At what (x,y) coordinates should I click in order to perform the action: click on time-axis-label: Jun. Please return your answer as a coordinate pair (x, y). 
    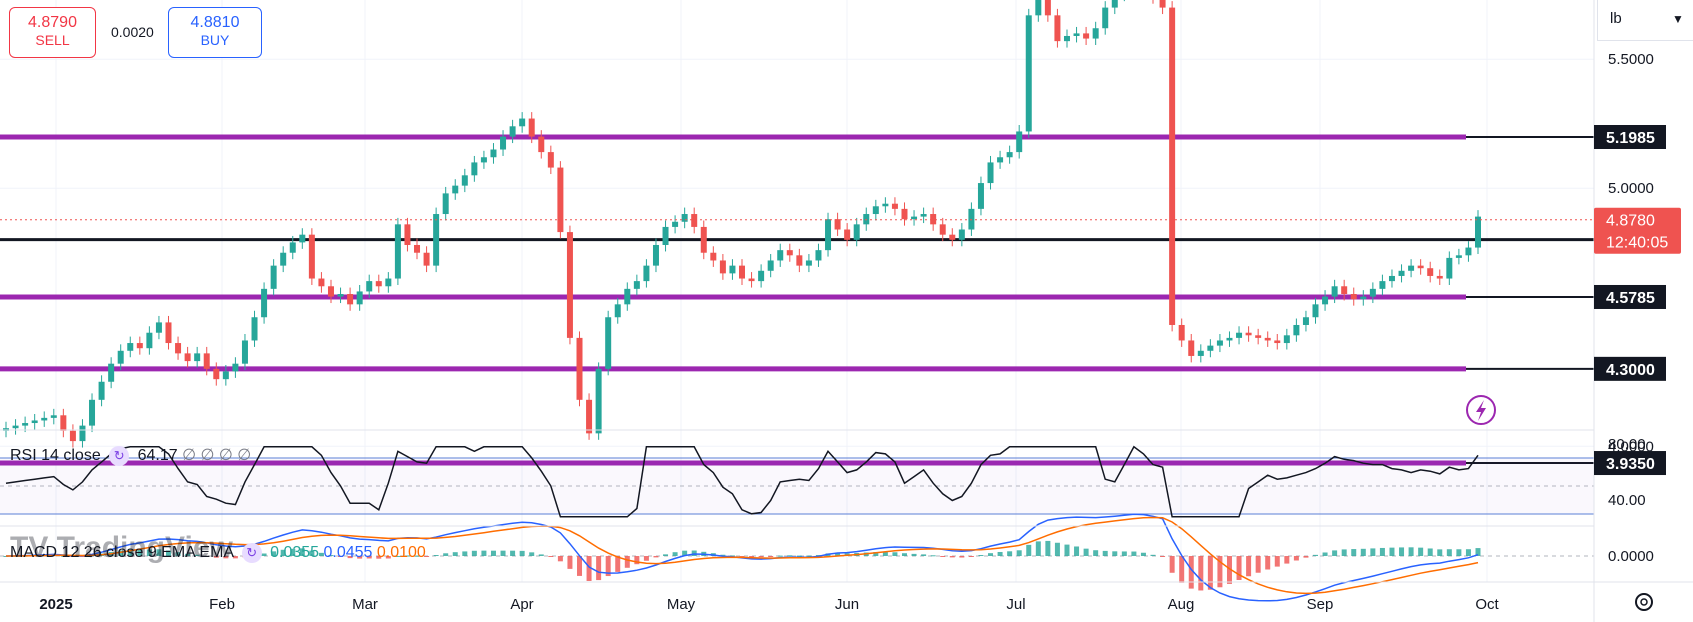
    Looking at the image, I should click on (847, 604).